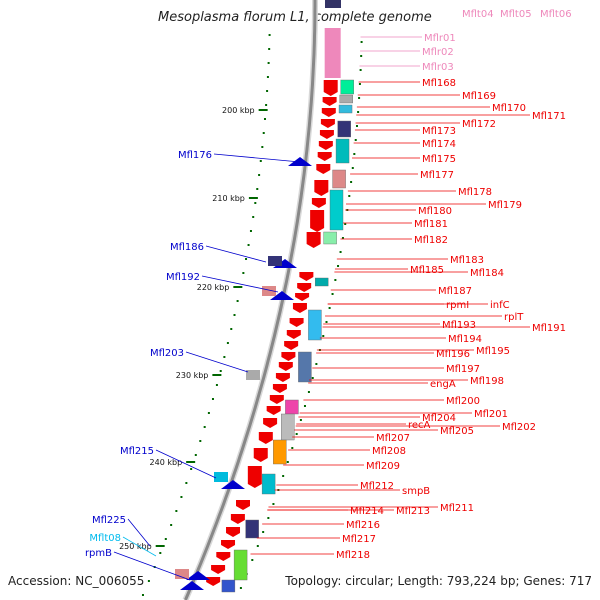  Describe the element at coordinates (457, 431) in the screenshot. I see `gene-label-mfl205: Mfl205` at that location.